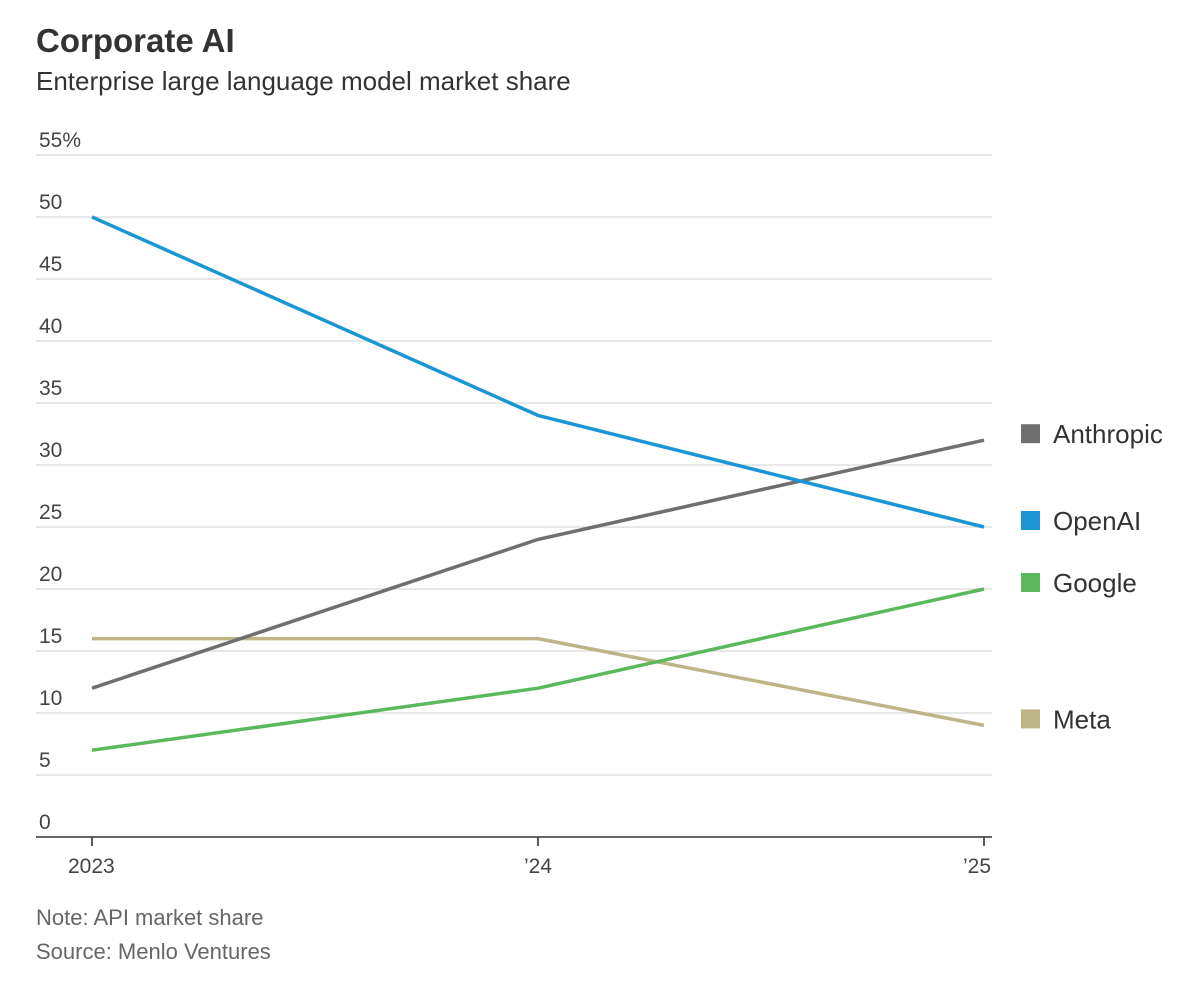  What do you see at coordinates (538, 866) in the screenshot?
I see `x-tick-label-2024: ’24` at bounding box center [538, 866].